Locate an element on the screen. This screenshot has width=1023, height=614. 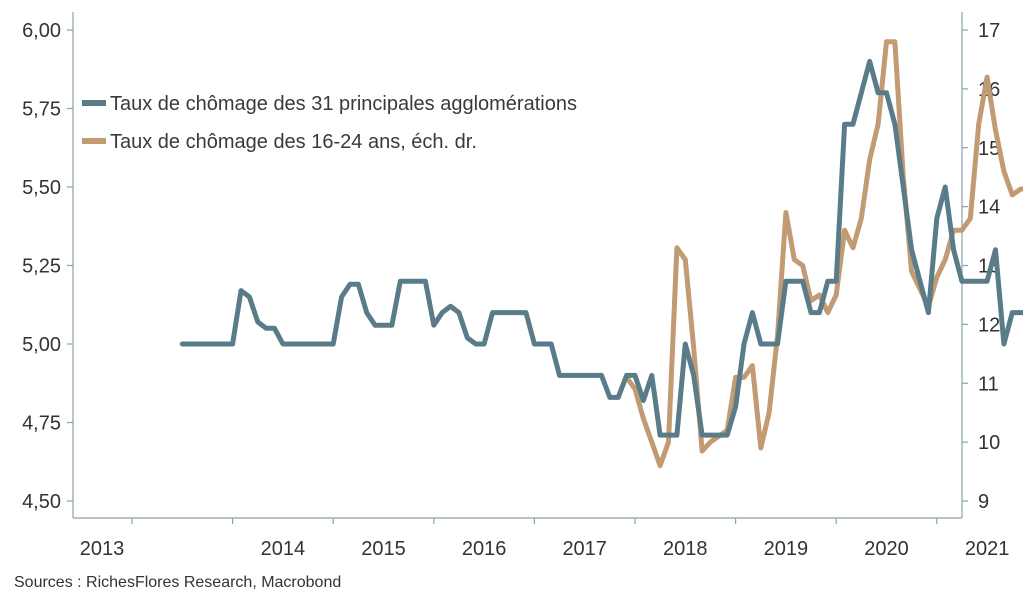
x-tick-label: 2020 is located at coordinates (886, 549).